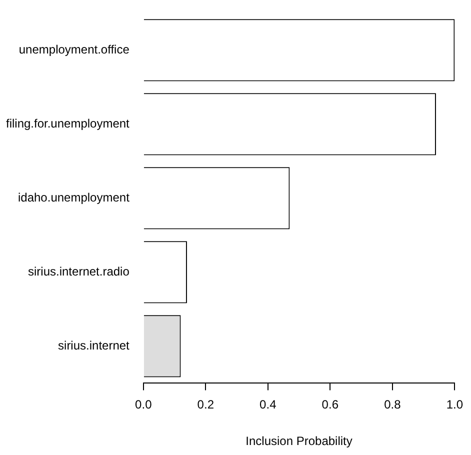 This screenshot has height=455, width=471. Describe the element at coordinates (79, 271) in the screenshot. I see `y-tick-label: sirius.internet.radio` at that location.